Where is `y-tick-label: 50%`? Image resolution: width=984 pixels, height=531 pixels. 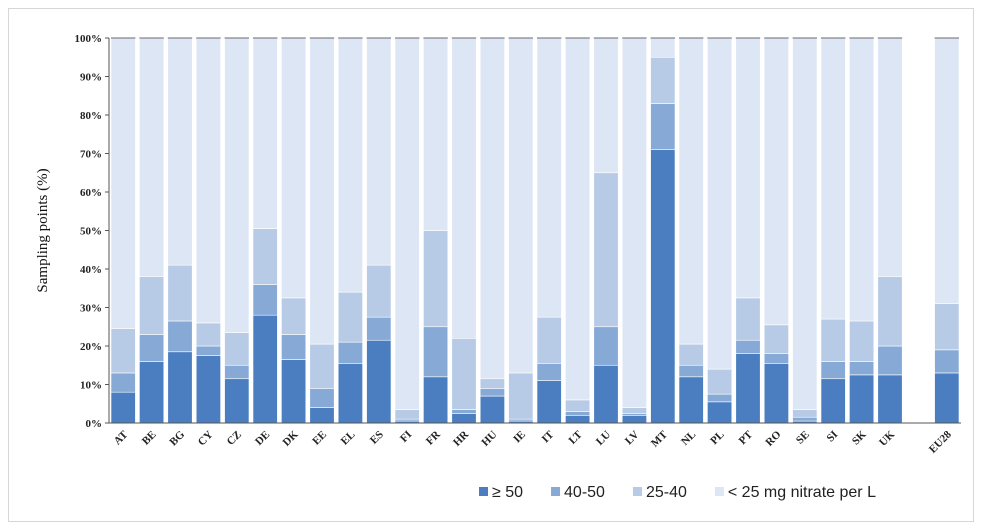
y-tick-label: 50% is located at coordinates (91, 232).